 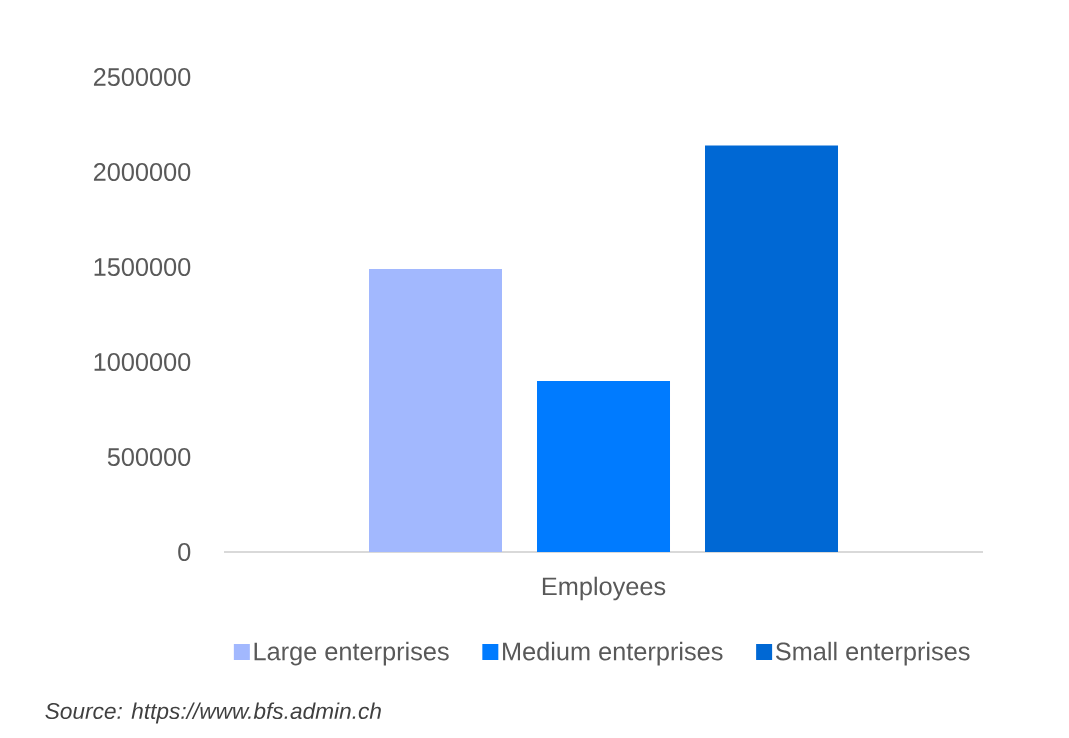 I want to click on y-tick-label: 1500000, so click(x=142, y=267).